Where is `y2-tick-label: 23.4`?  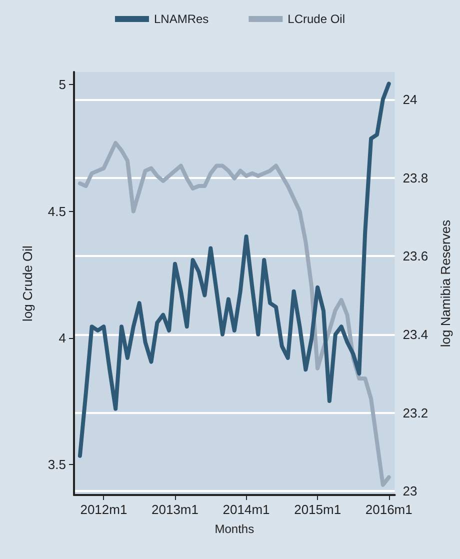
y2-tick-label: 23.4 is located at coordinates (415, 334).